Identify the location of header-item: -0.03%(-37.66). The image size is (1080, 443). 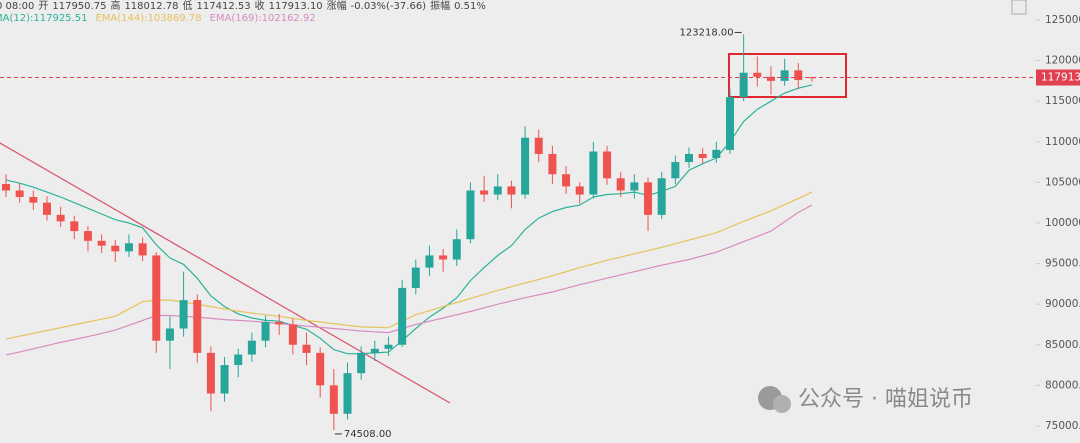
(389, 6).